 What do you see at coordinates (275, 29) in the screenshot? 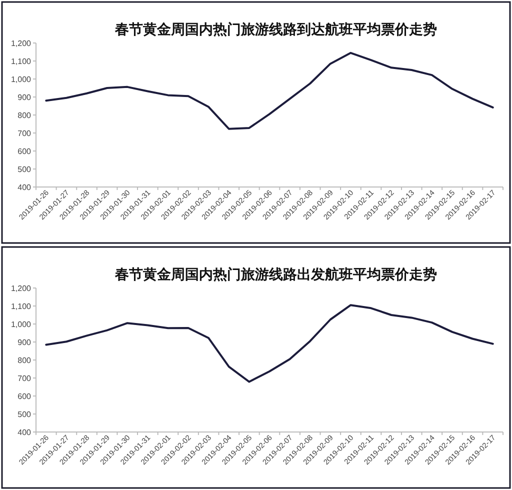
I see `chart-title: 春节黄金周国内热门旅游线路到达航班平均票价走势` at bounding box center [275, 29].